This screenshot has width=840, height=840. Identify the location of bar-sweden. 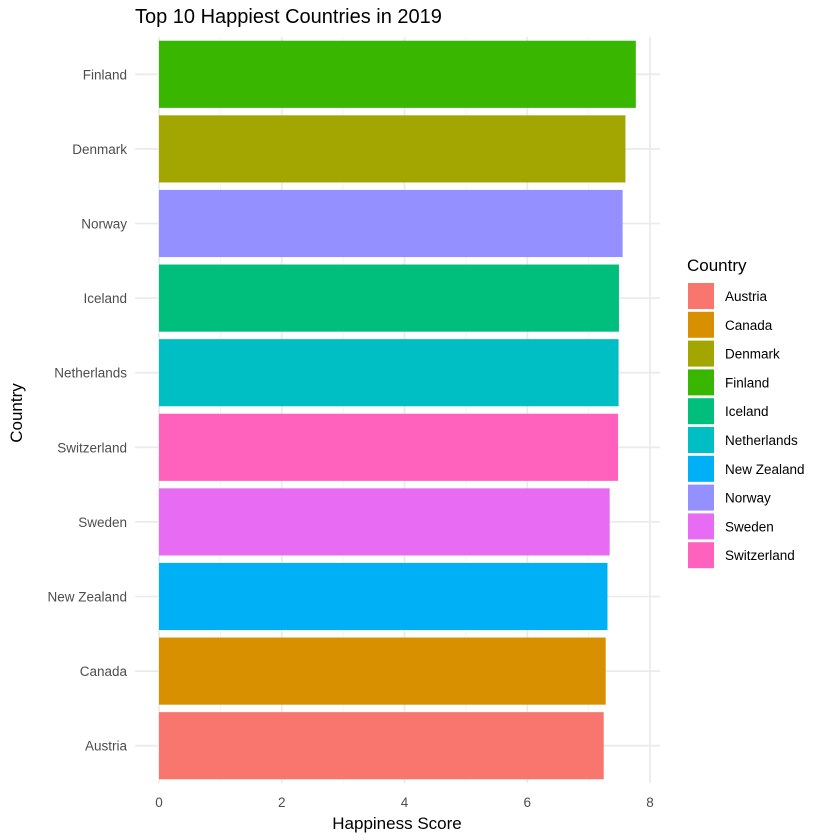
(384, 522).